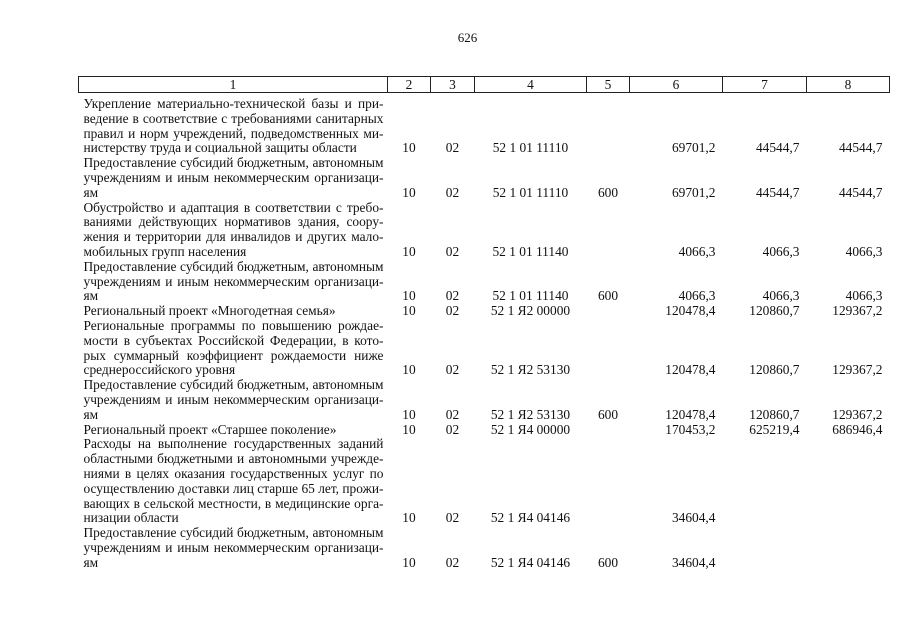 This screenshot has width=905, height=640. What do you see at coordinates (693, 192) in the screenshot?
I see `amount-col6: 69701,2` at bounding box center [693, 192].